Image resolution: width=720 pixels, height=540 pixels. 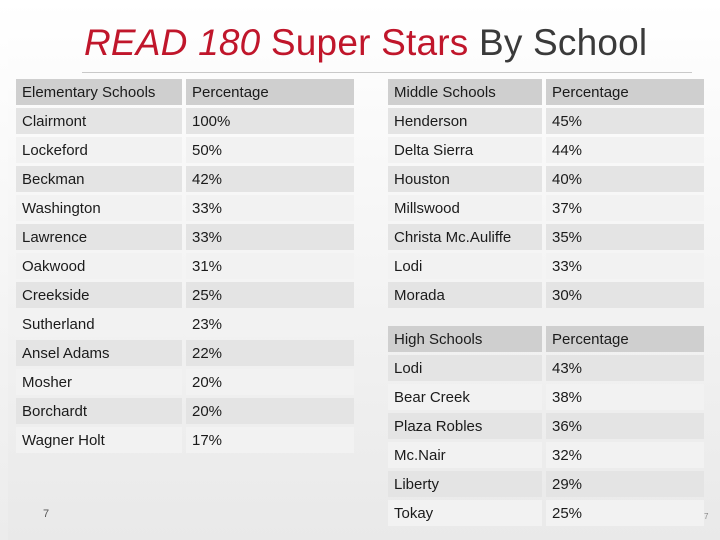 What do you see at coordinates (387, 72) in the screenshot?
I see `title-divider` at bounding box center [387, 72].